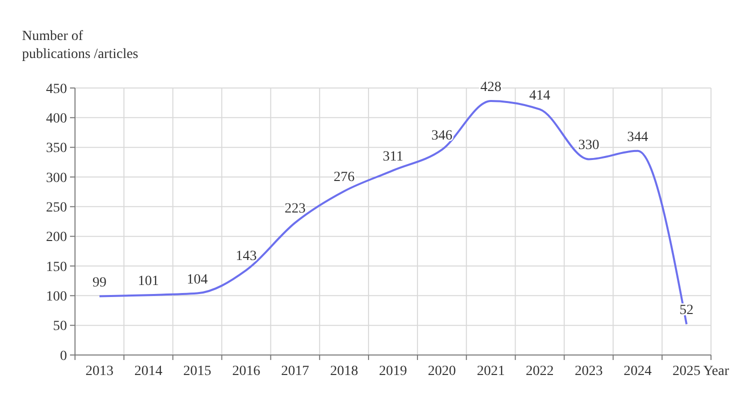 The image size is (731, 407). What do you see at coordinates (490, 371) in the screenshot?
I see `x-tick-label: 2021` at bounding box center [490, 371].